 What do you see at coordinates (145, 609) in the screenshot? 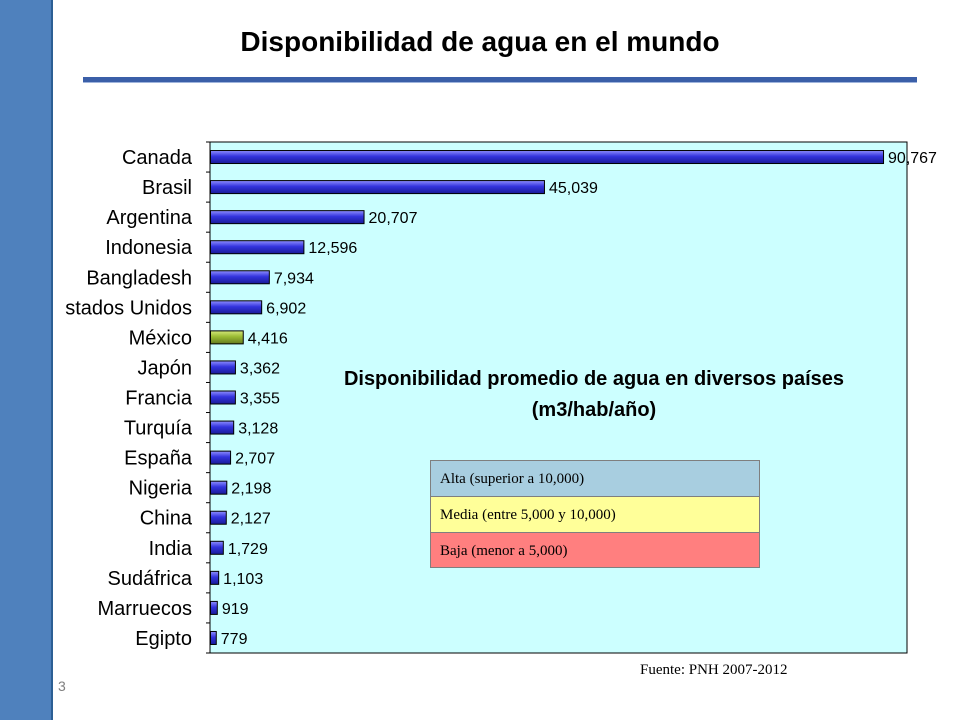
I see `category-label: Marruecos` at bounding box center [145, 609].